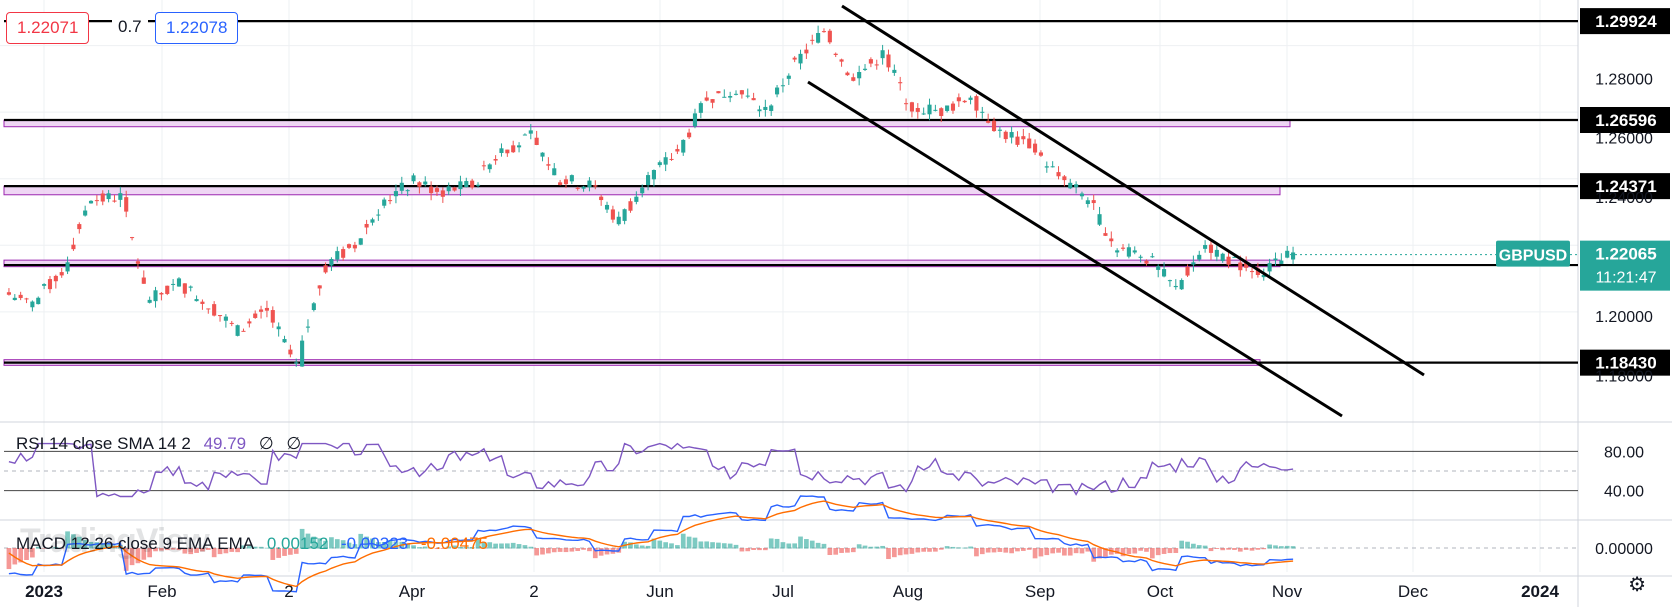 This screenshot has height=607, width=1672. I want to click on level-price-tag, so click(1625, 362).